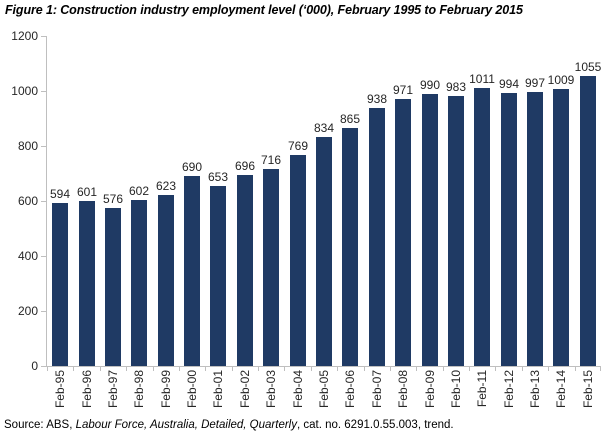 The width and height of the screenshot is (606, 440). Describe the element at coordinates (166, 186) in the screenshot. I see `bar-value-label: 623` at that location.